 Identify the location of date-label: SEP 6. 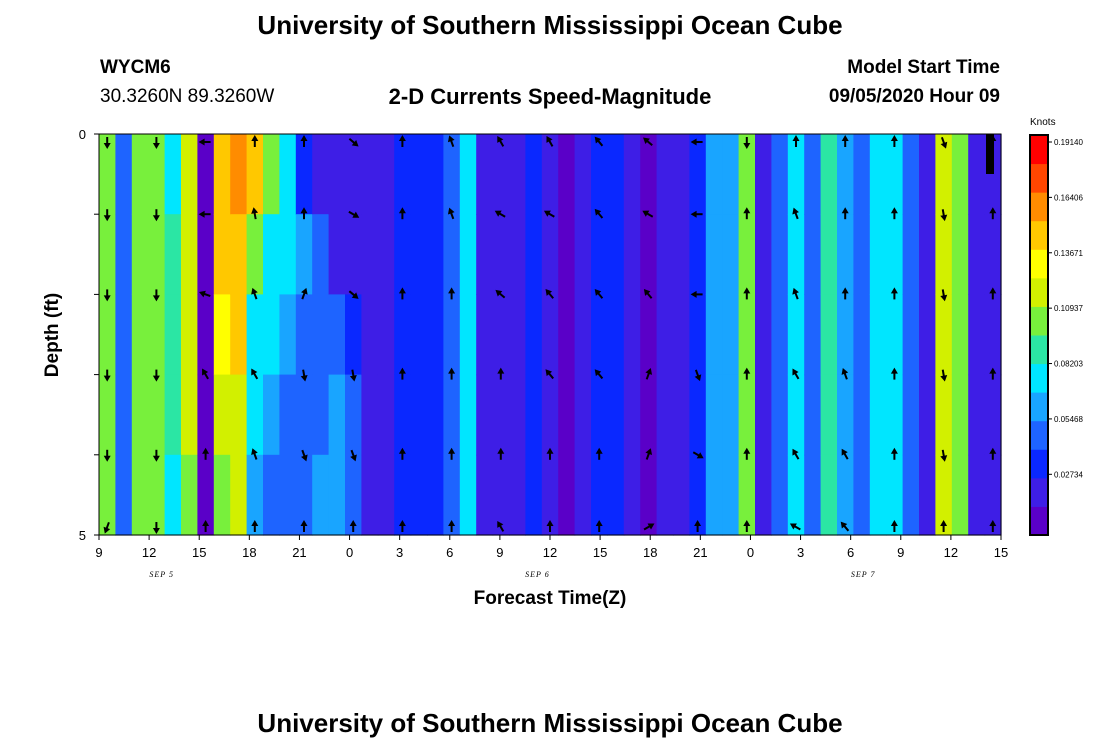
(537, 574).